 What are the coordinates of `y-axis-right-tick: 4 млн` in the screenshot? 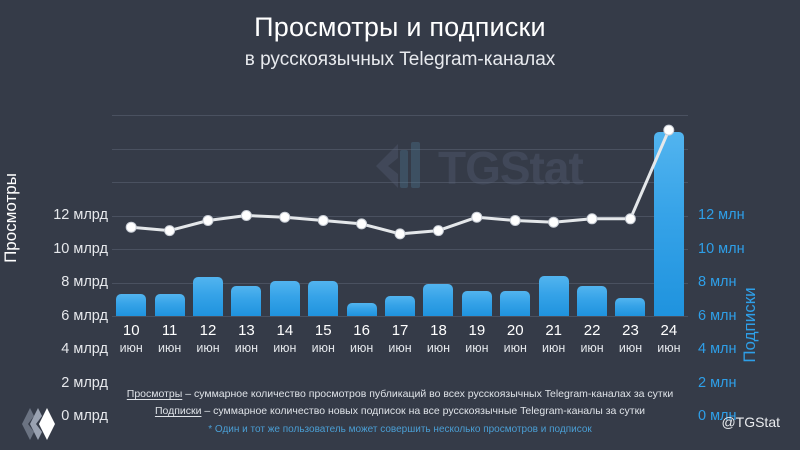 It's located at (717, 349).